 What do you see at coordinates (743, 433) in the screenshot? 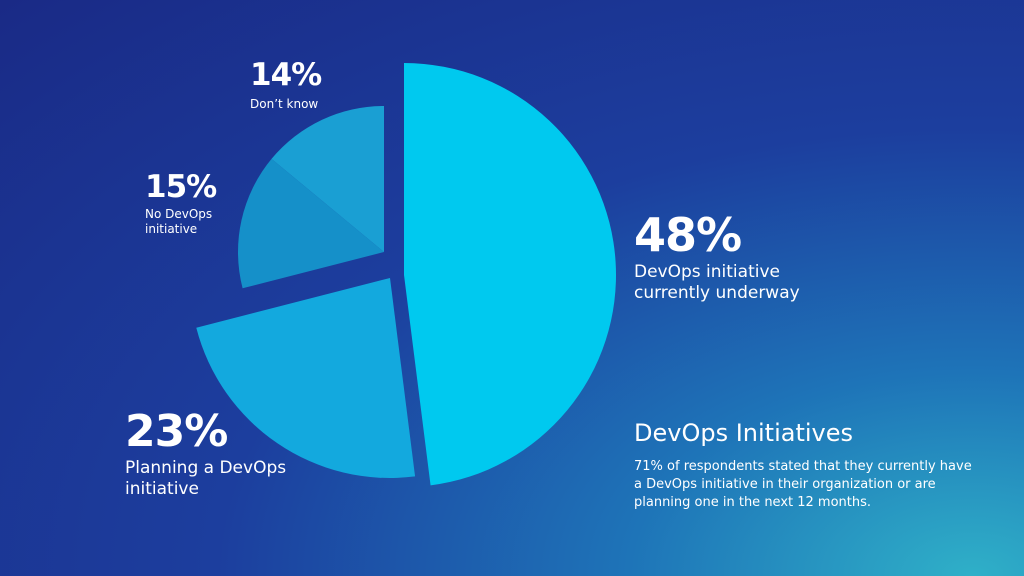
I see `chart-title: DevOps Initiatives` at bounding box center [743, 433].